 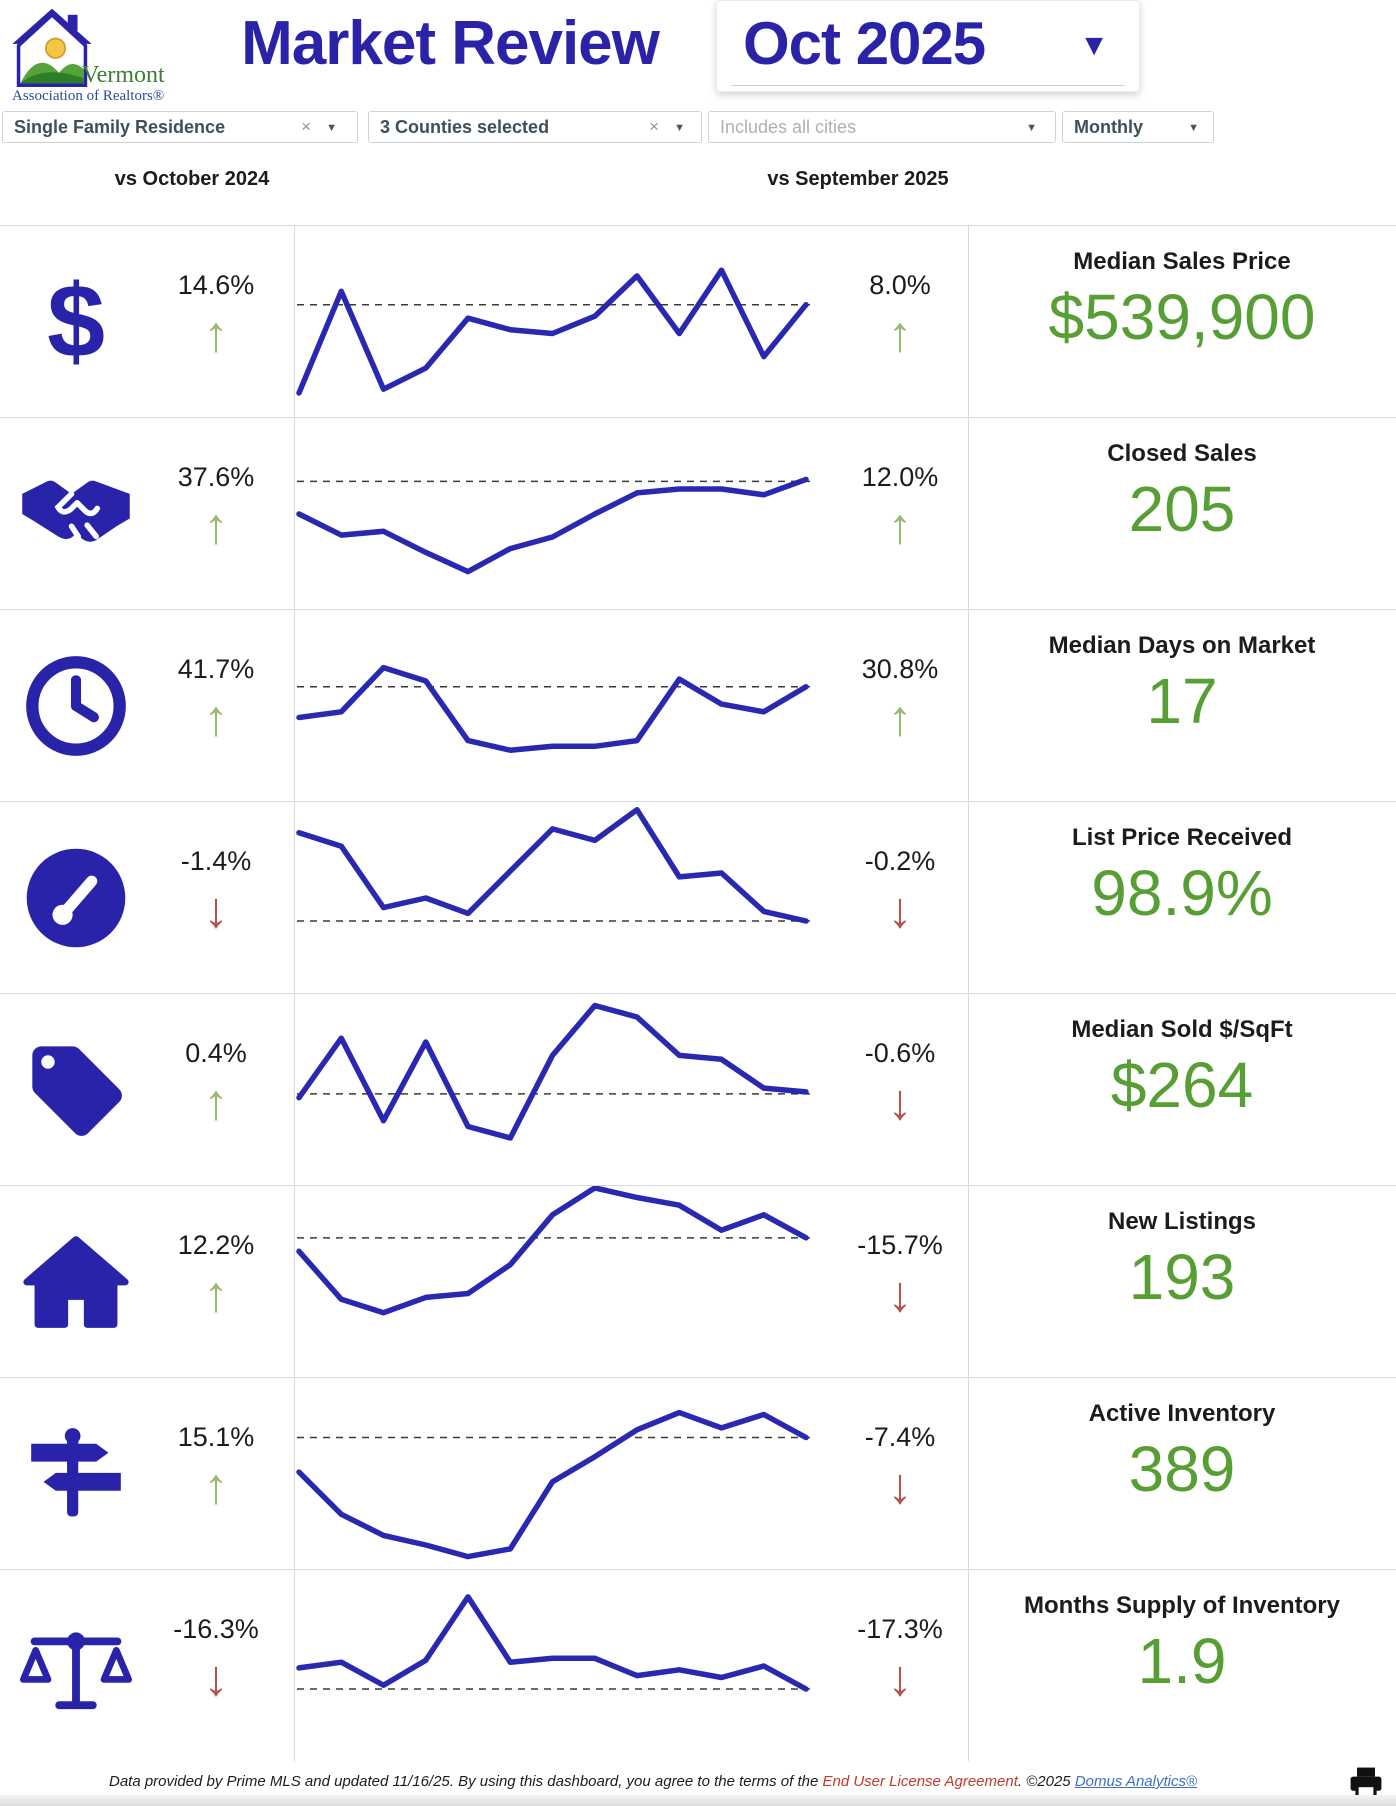 I want to click on mom-change: -17.3%, so click(x=900, y=1629).